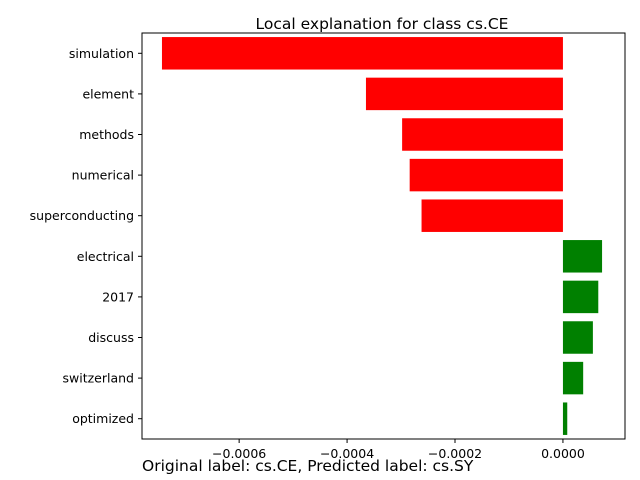 This screenshot has height=480, width=640. I want to click on y-tick-label: methods, so click(106, 134).